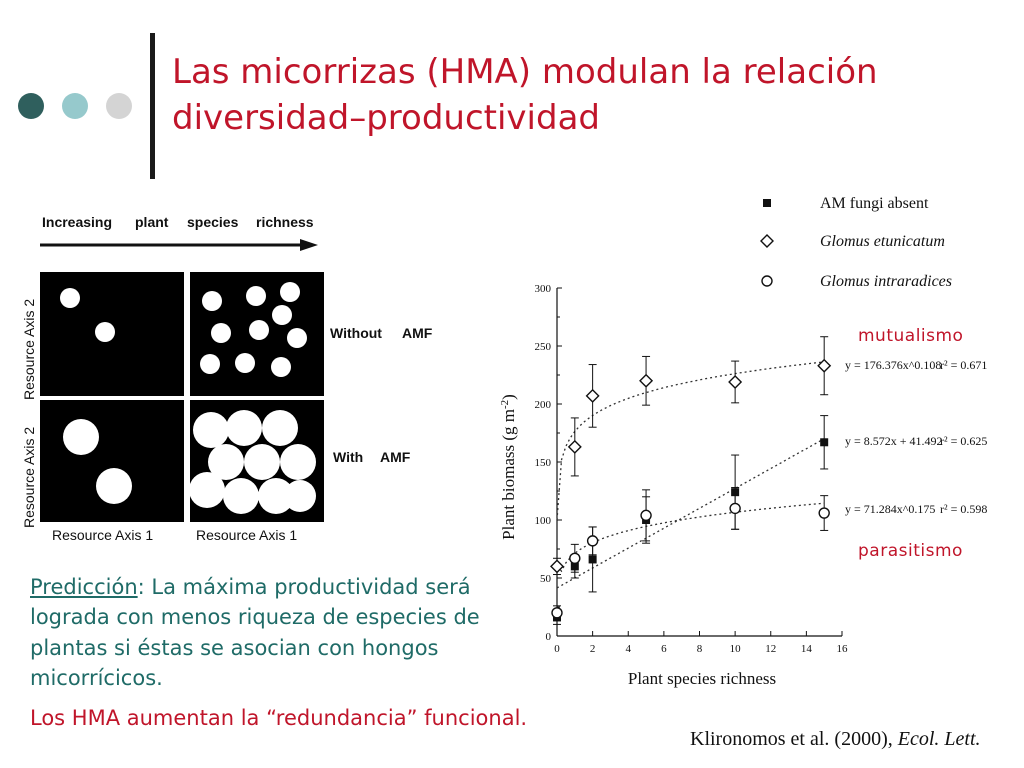 This screenshot has height=768, width=1024. I want to click on label-with: With, so click(348, 457).